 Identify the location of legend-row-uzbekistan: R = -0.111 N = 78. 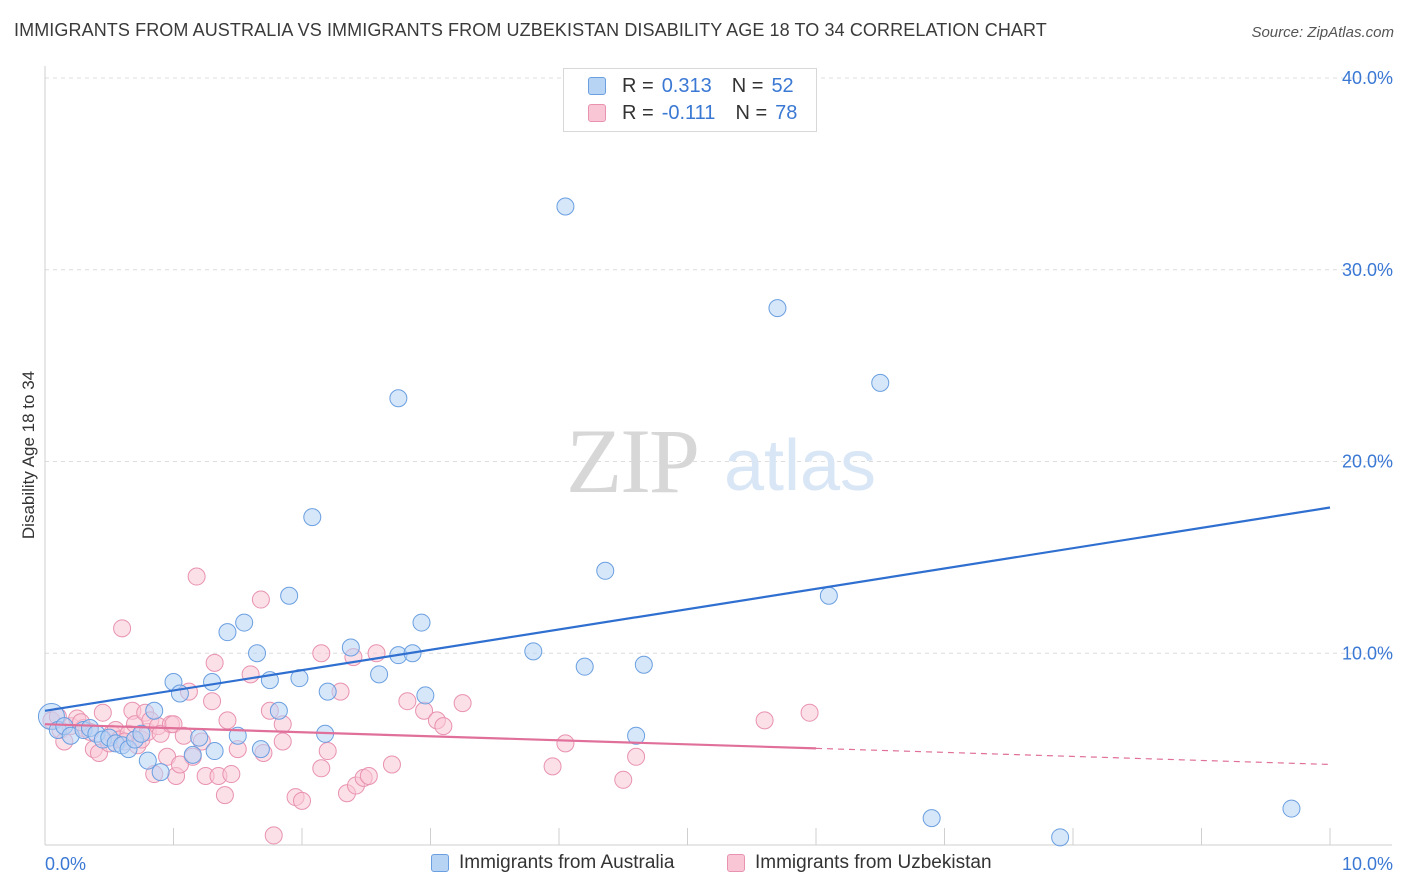
(692, 113).